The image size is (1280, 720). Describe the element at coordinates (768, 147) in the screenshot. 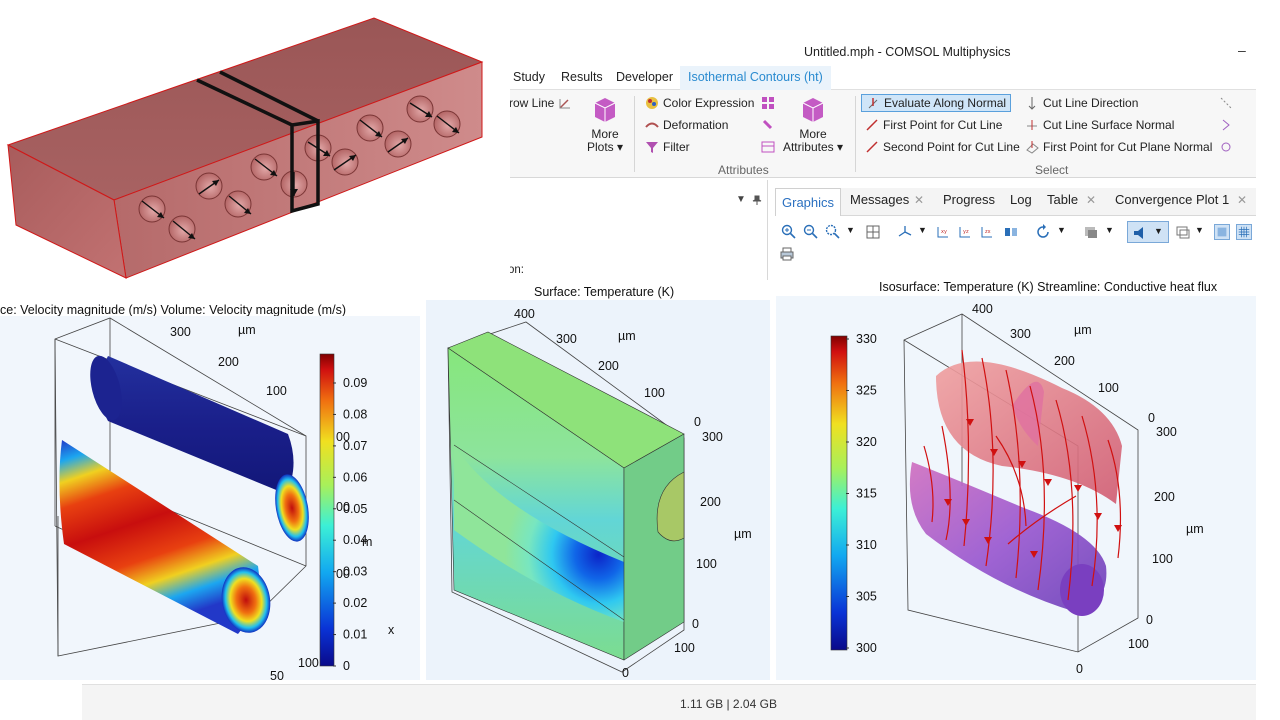

I see `table-color-icon` at that location.